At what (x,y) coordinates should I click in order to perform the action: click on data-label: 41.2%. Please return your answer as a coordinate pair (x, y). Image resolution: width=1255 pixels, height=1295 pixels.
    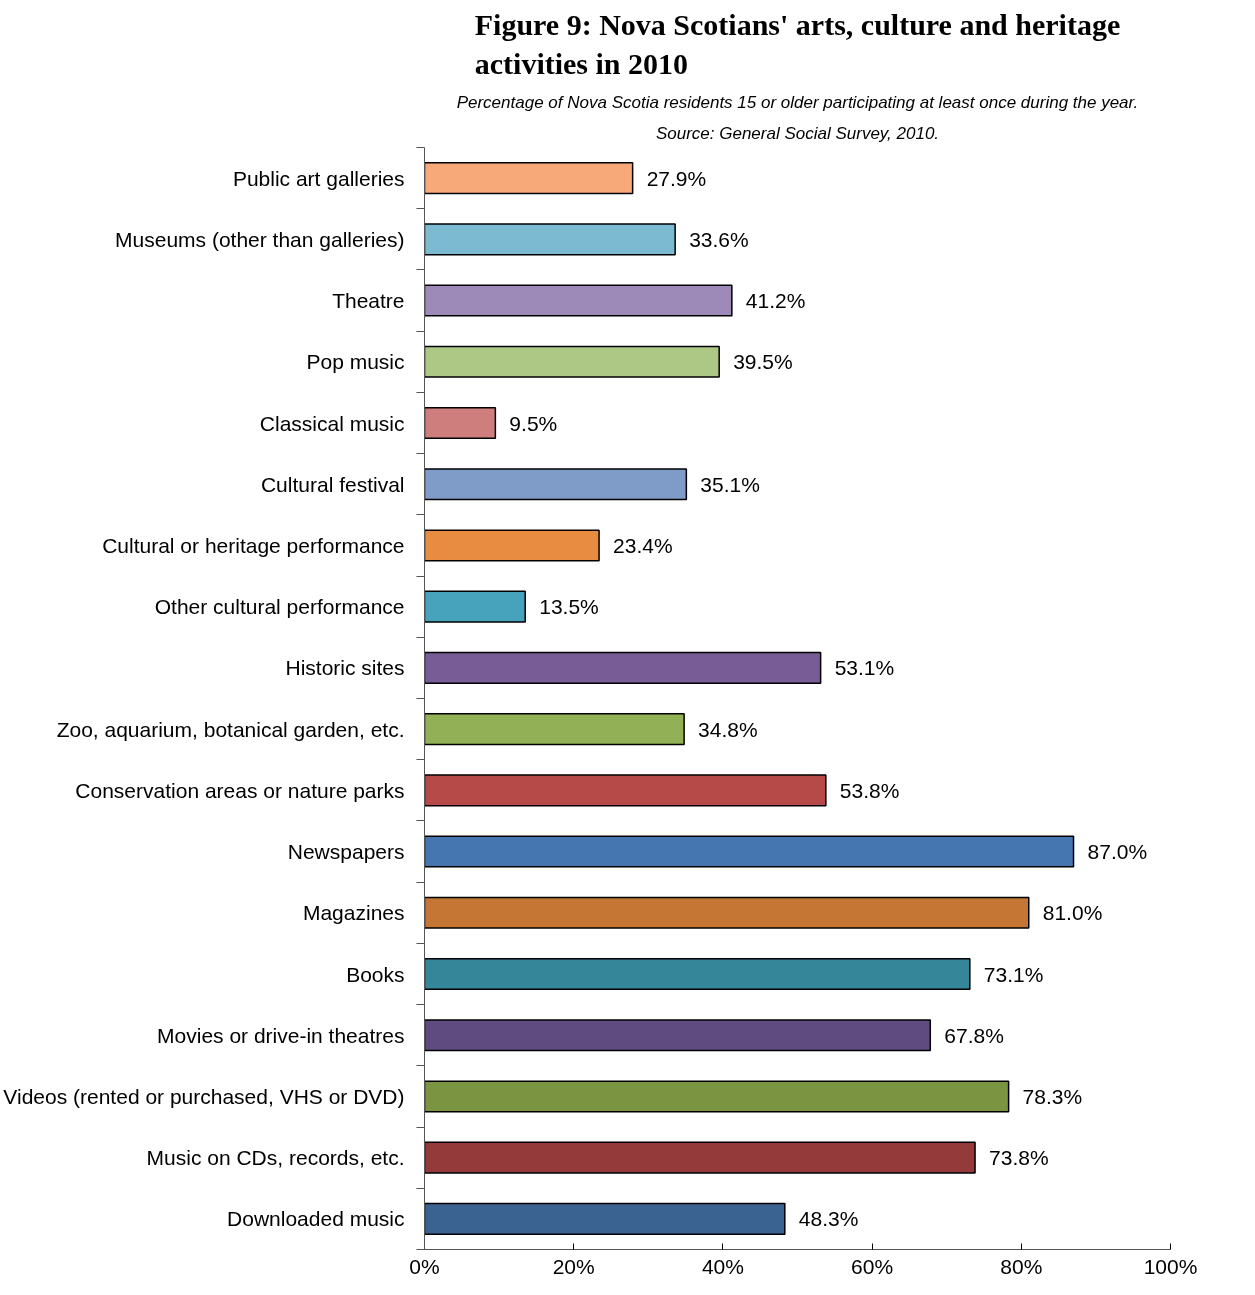
    Looking at the image, I should click on (775, 301).